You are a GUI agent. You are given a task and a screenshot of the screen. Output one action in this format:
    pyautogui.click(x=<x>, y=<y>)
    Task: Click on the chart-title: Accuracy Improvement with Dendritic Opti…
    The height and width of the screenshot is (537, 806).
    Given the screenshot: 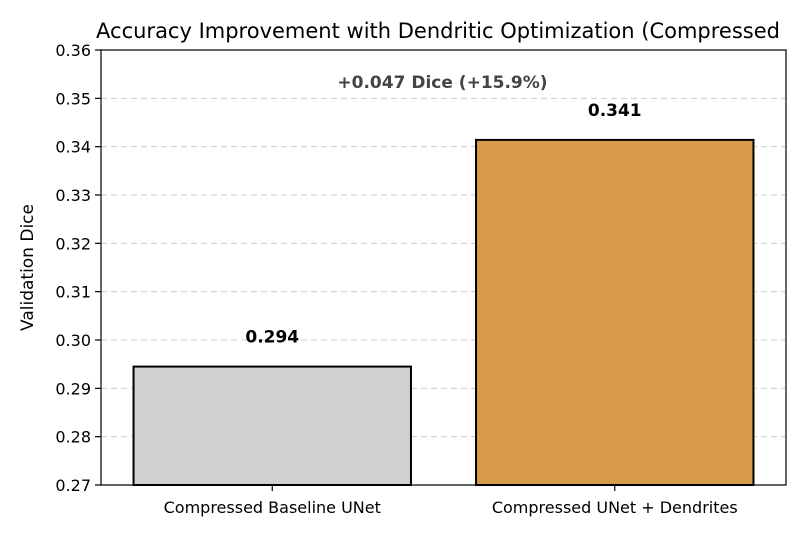 What is the action you would take?
    pyautogui.click(x=438, y=31)
    